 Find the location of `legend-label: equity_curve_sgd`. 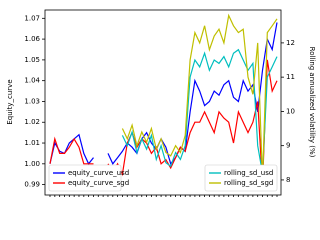

legend-label: equity_curve_sgd is located at coordinates (98, 183).